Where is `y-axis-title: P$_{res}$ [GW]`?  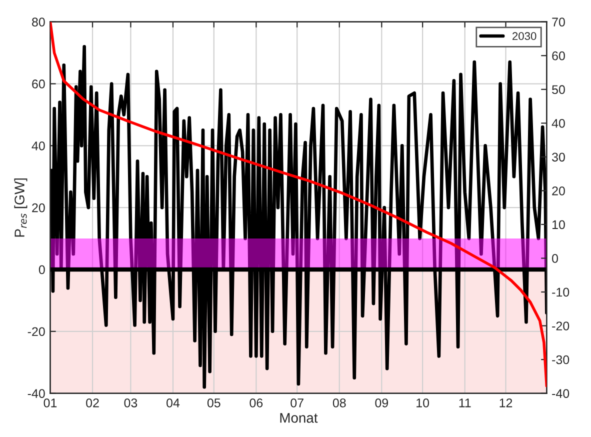
y-axis-title: P$_{res}$ [GW] is located at coordinates (21, 207).